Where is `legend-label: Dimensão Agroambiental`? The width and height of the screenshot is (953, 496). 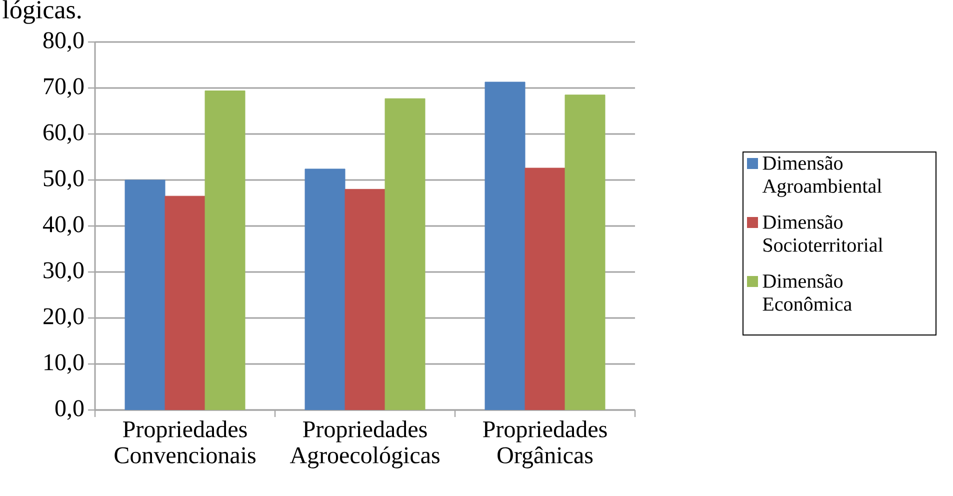 legend-label: Dimensão Agroambiental is located at coordinates (822, 176).